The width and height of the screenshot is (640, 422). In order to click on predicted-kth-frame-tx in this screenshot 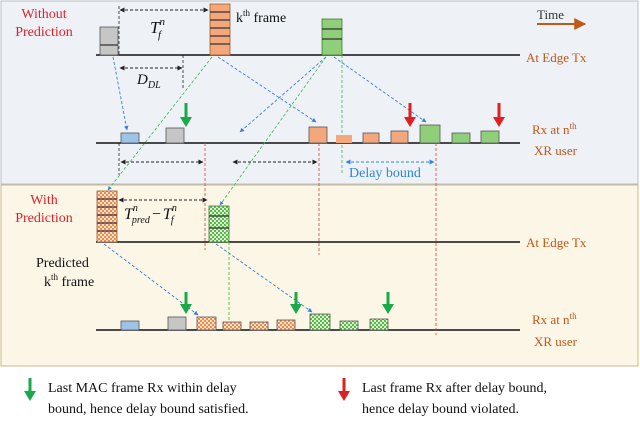, I will do `click(107, 216)`.